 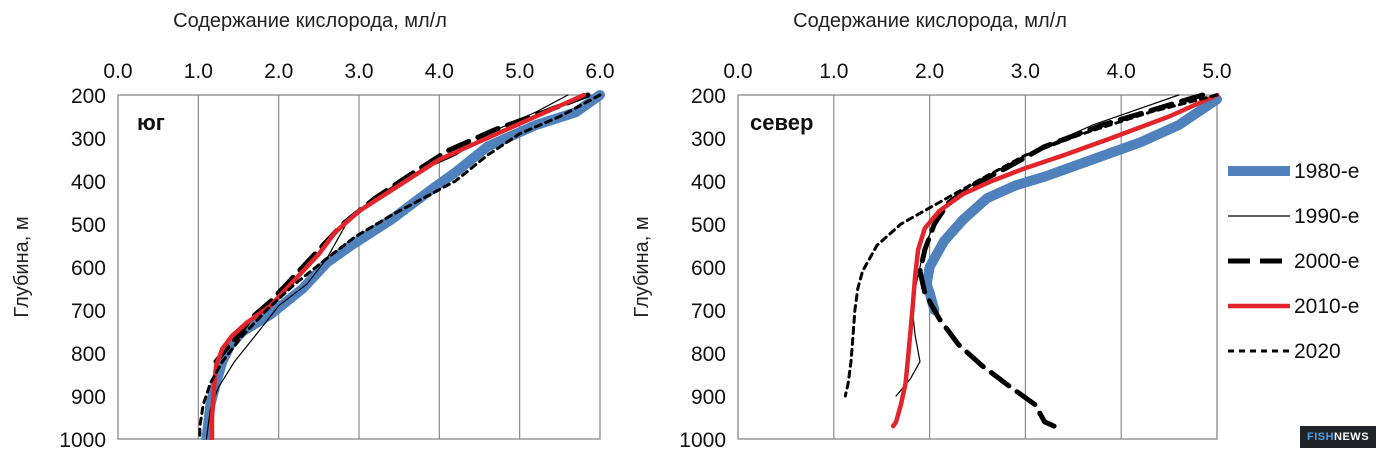 I want to click on watermark-logo: FISHNEWS, so click(x=1338, y=437).